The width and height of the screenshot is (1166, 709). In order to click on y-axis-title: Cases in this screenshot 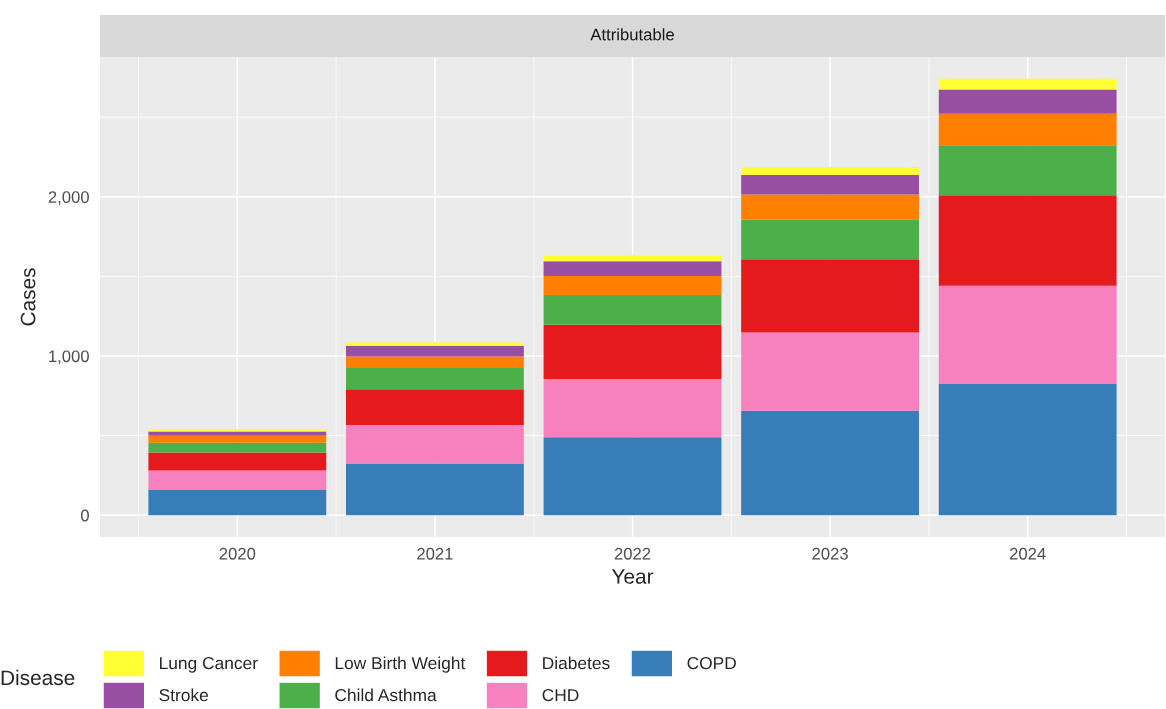, I will do `click(28, 297)`.